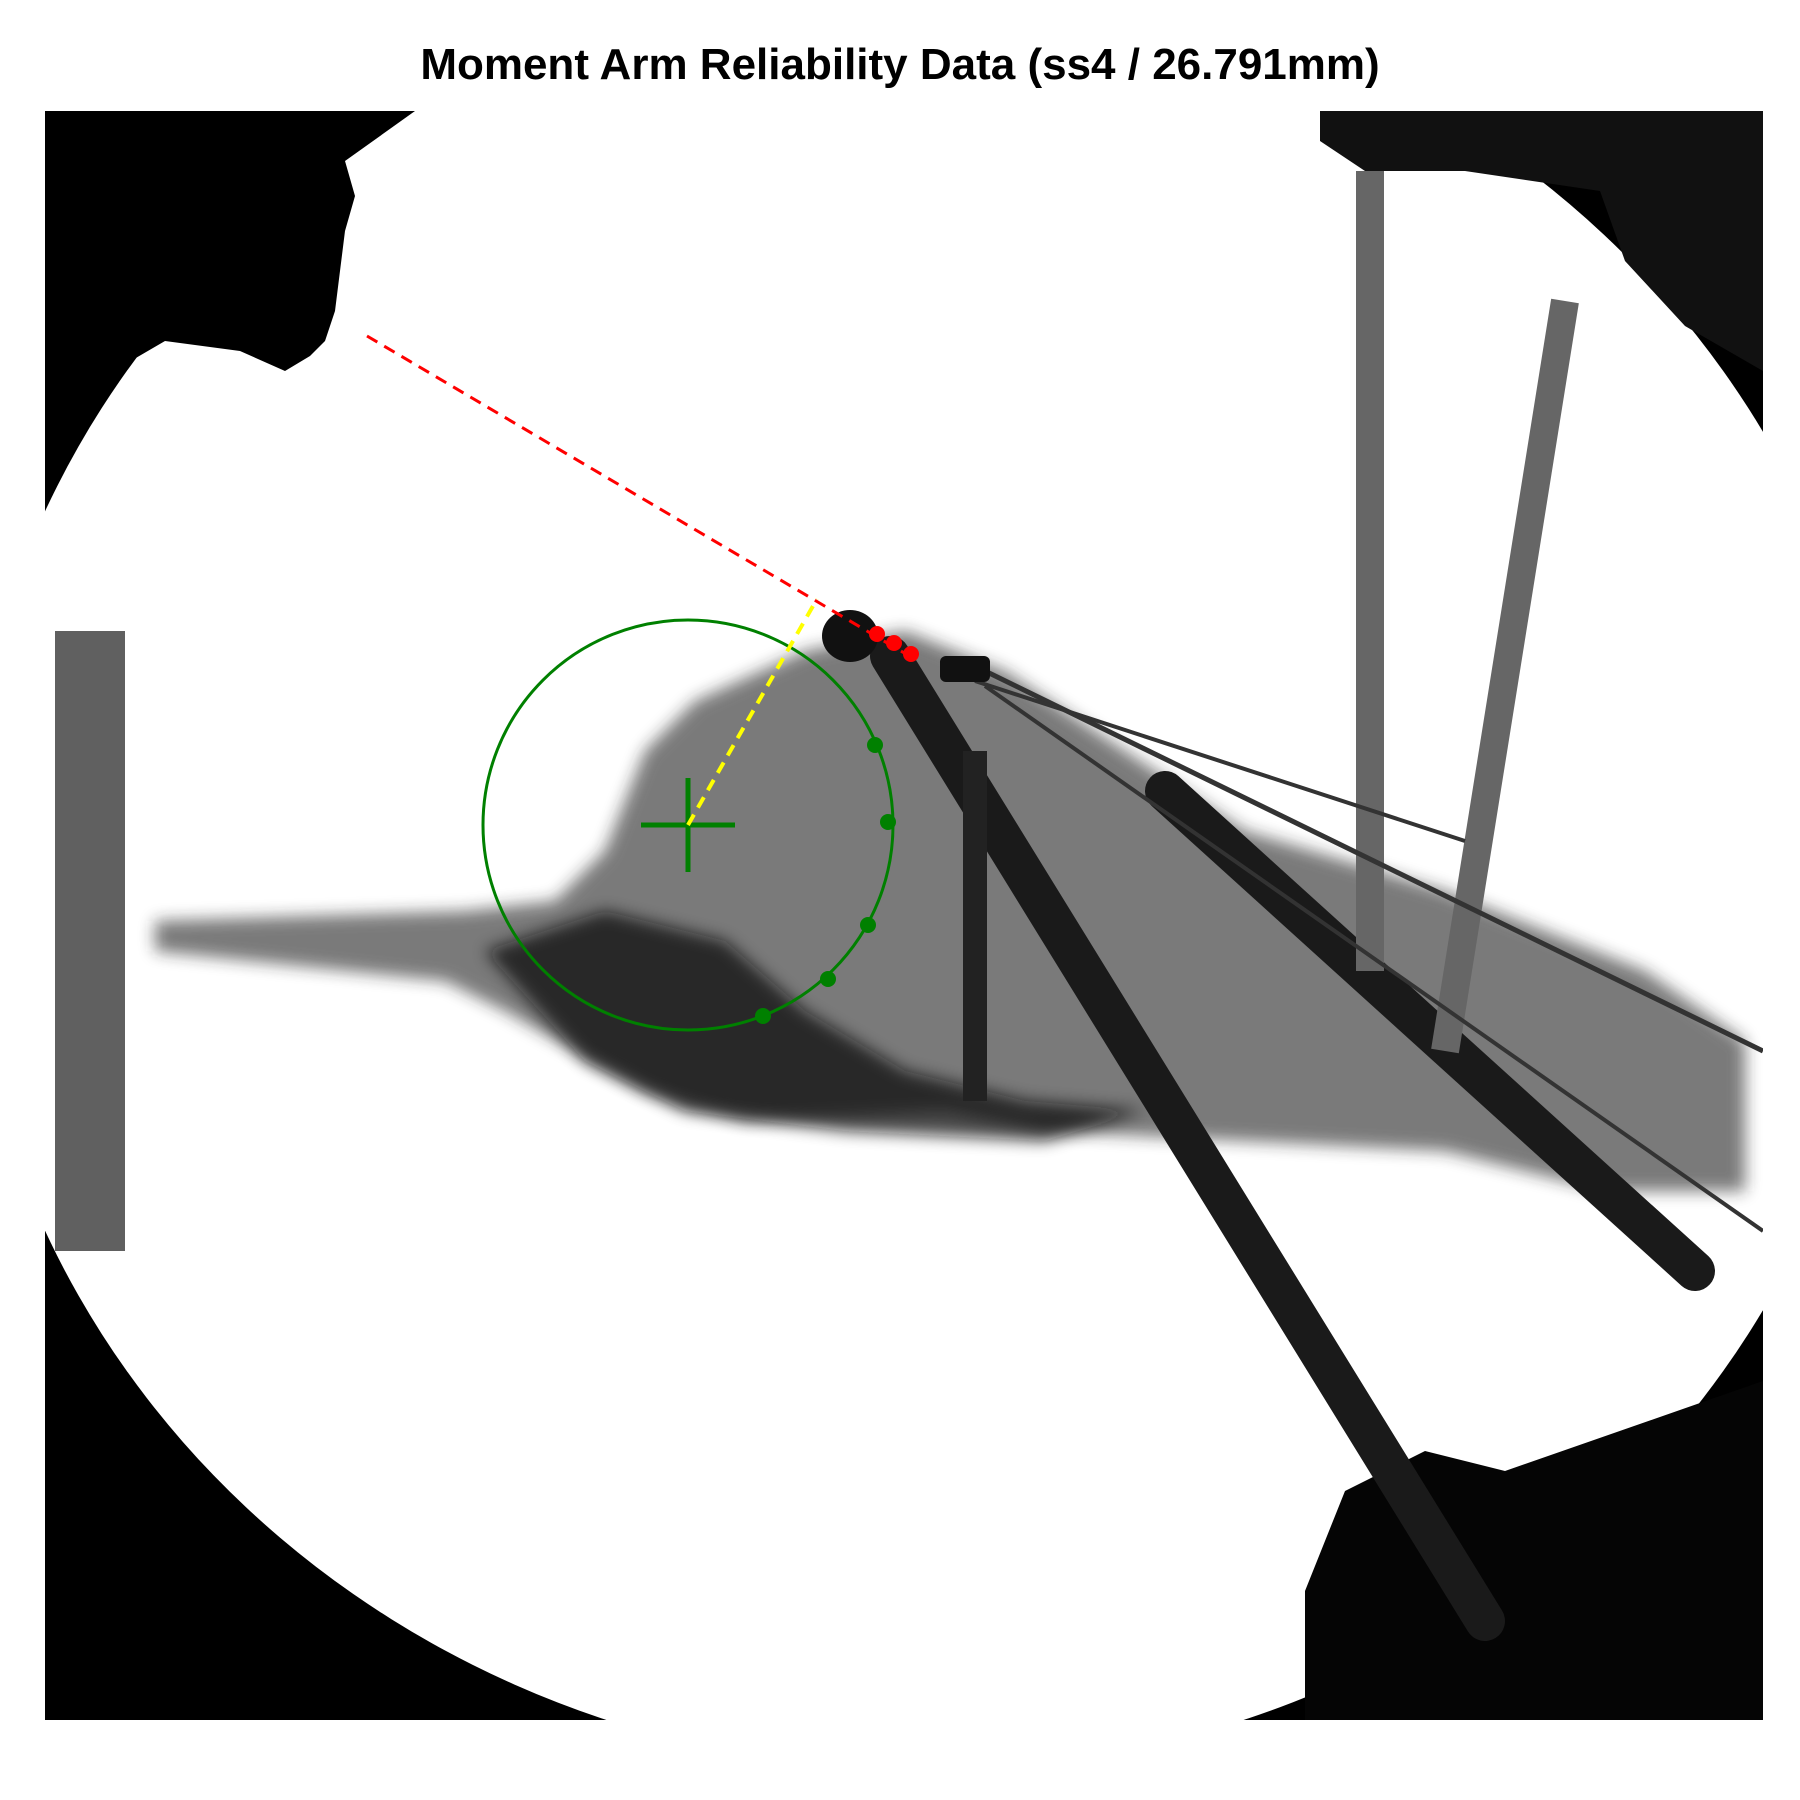  I want to click on housing-bottom-right, so click(1534, 1550).